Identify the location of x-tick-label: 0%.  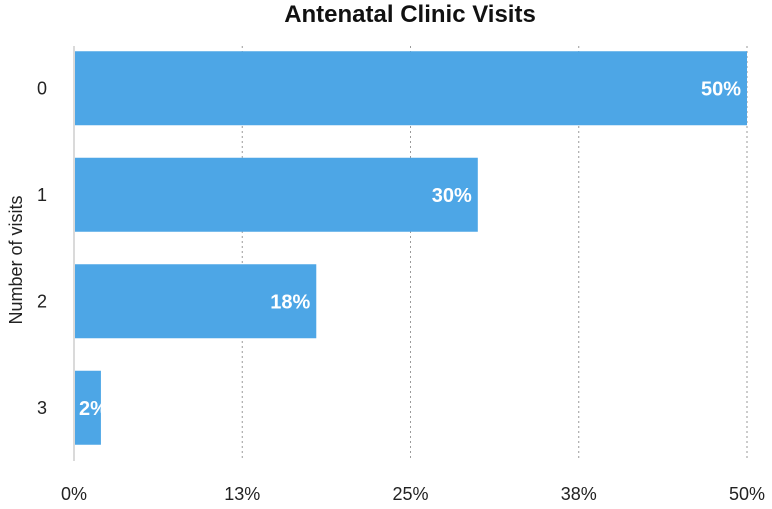
(74, 494).